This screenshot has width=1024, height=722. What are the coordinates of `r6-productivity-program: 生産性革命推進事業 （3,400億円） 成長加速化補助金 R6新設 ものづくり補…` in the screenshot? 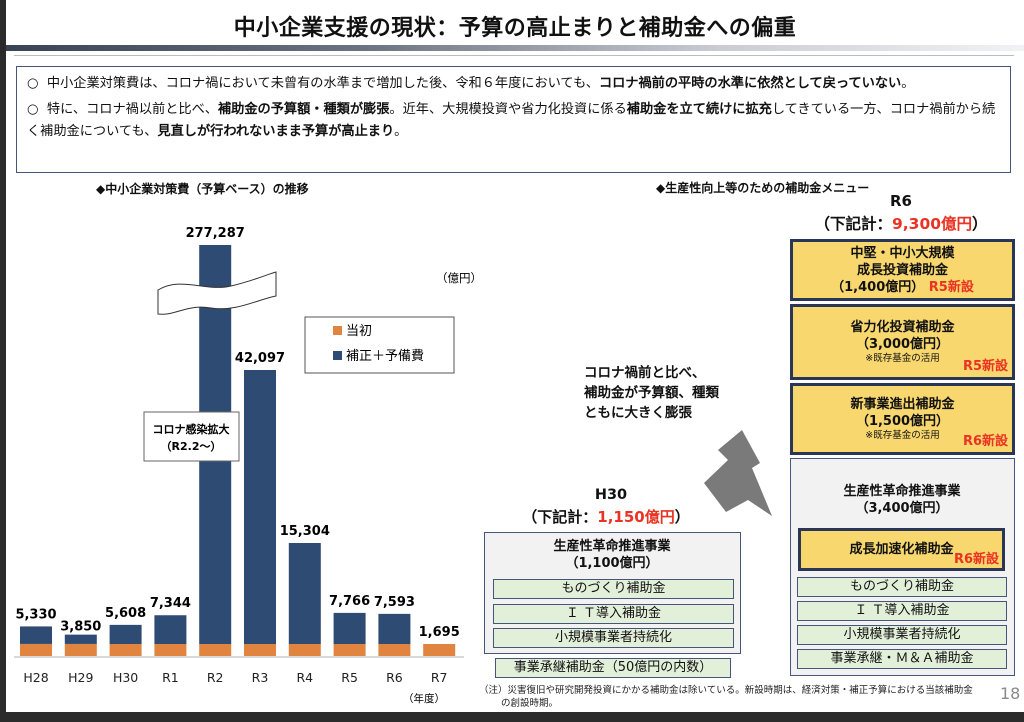 It's located at (902, 567).